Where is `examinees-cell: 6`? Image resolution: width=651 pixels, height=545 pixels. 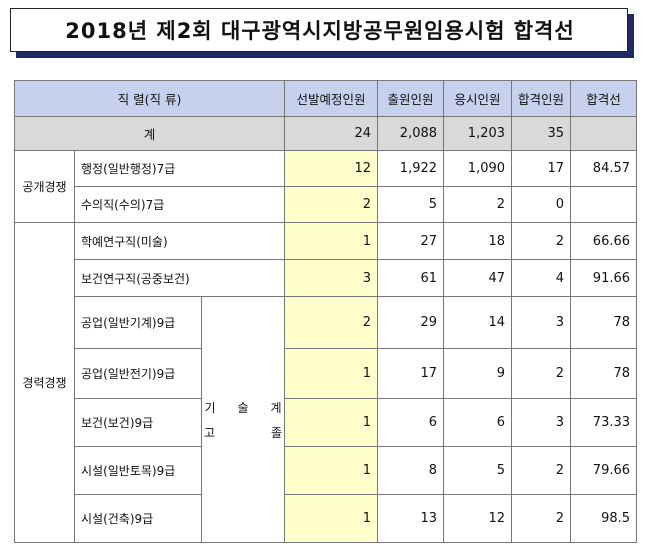
examinees-cell: 6 is located at coordinates (478, 422).